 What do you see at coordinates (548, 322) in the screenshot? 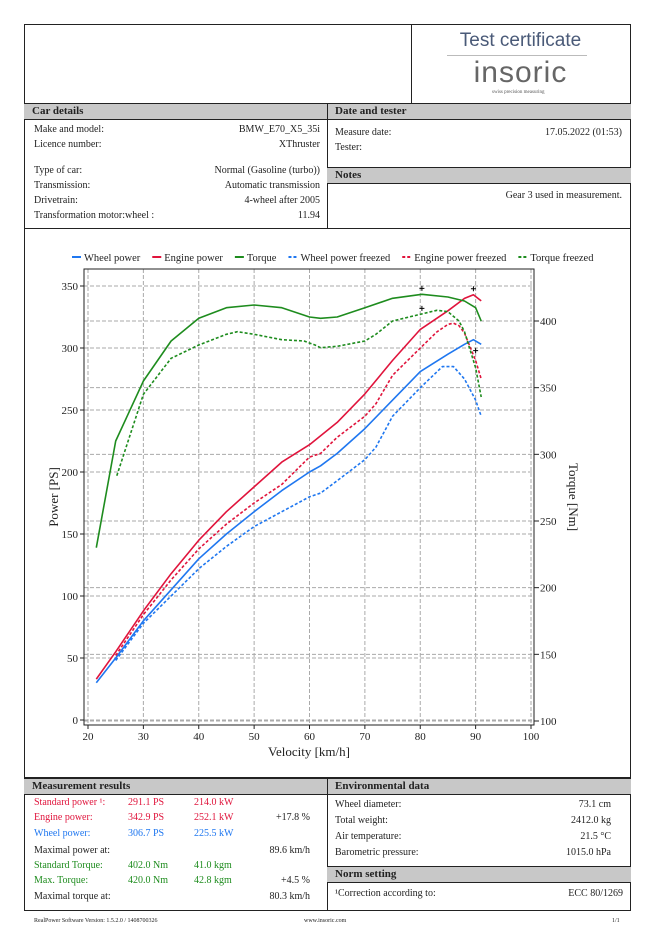
I see `y2-tick-label: 400` at bounding box center [548, 322].